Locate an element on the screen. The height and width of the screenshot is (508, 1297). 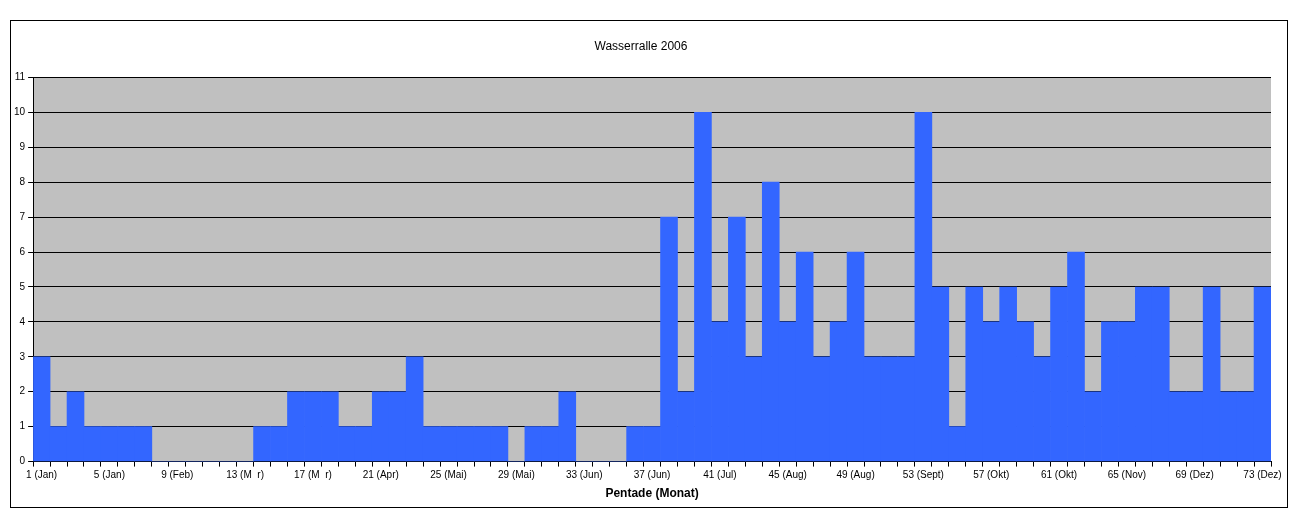
x-tick-label: 25 (Mai) is located at coordinates (448, 475).